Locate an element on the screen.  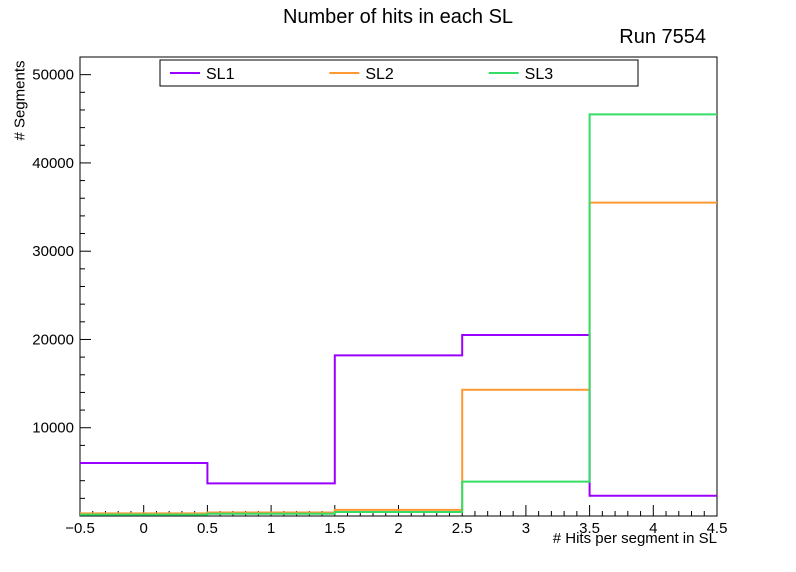
legend-label-SL1: SL1 is located at coordinates (220, 74).